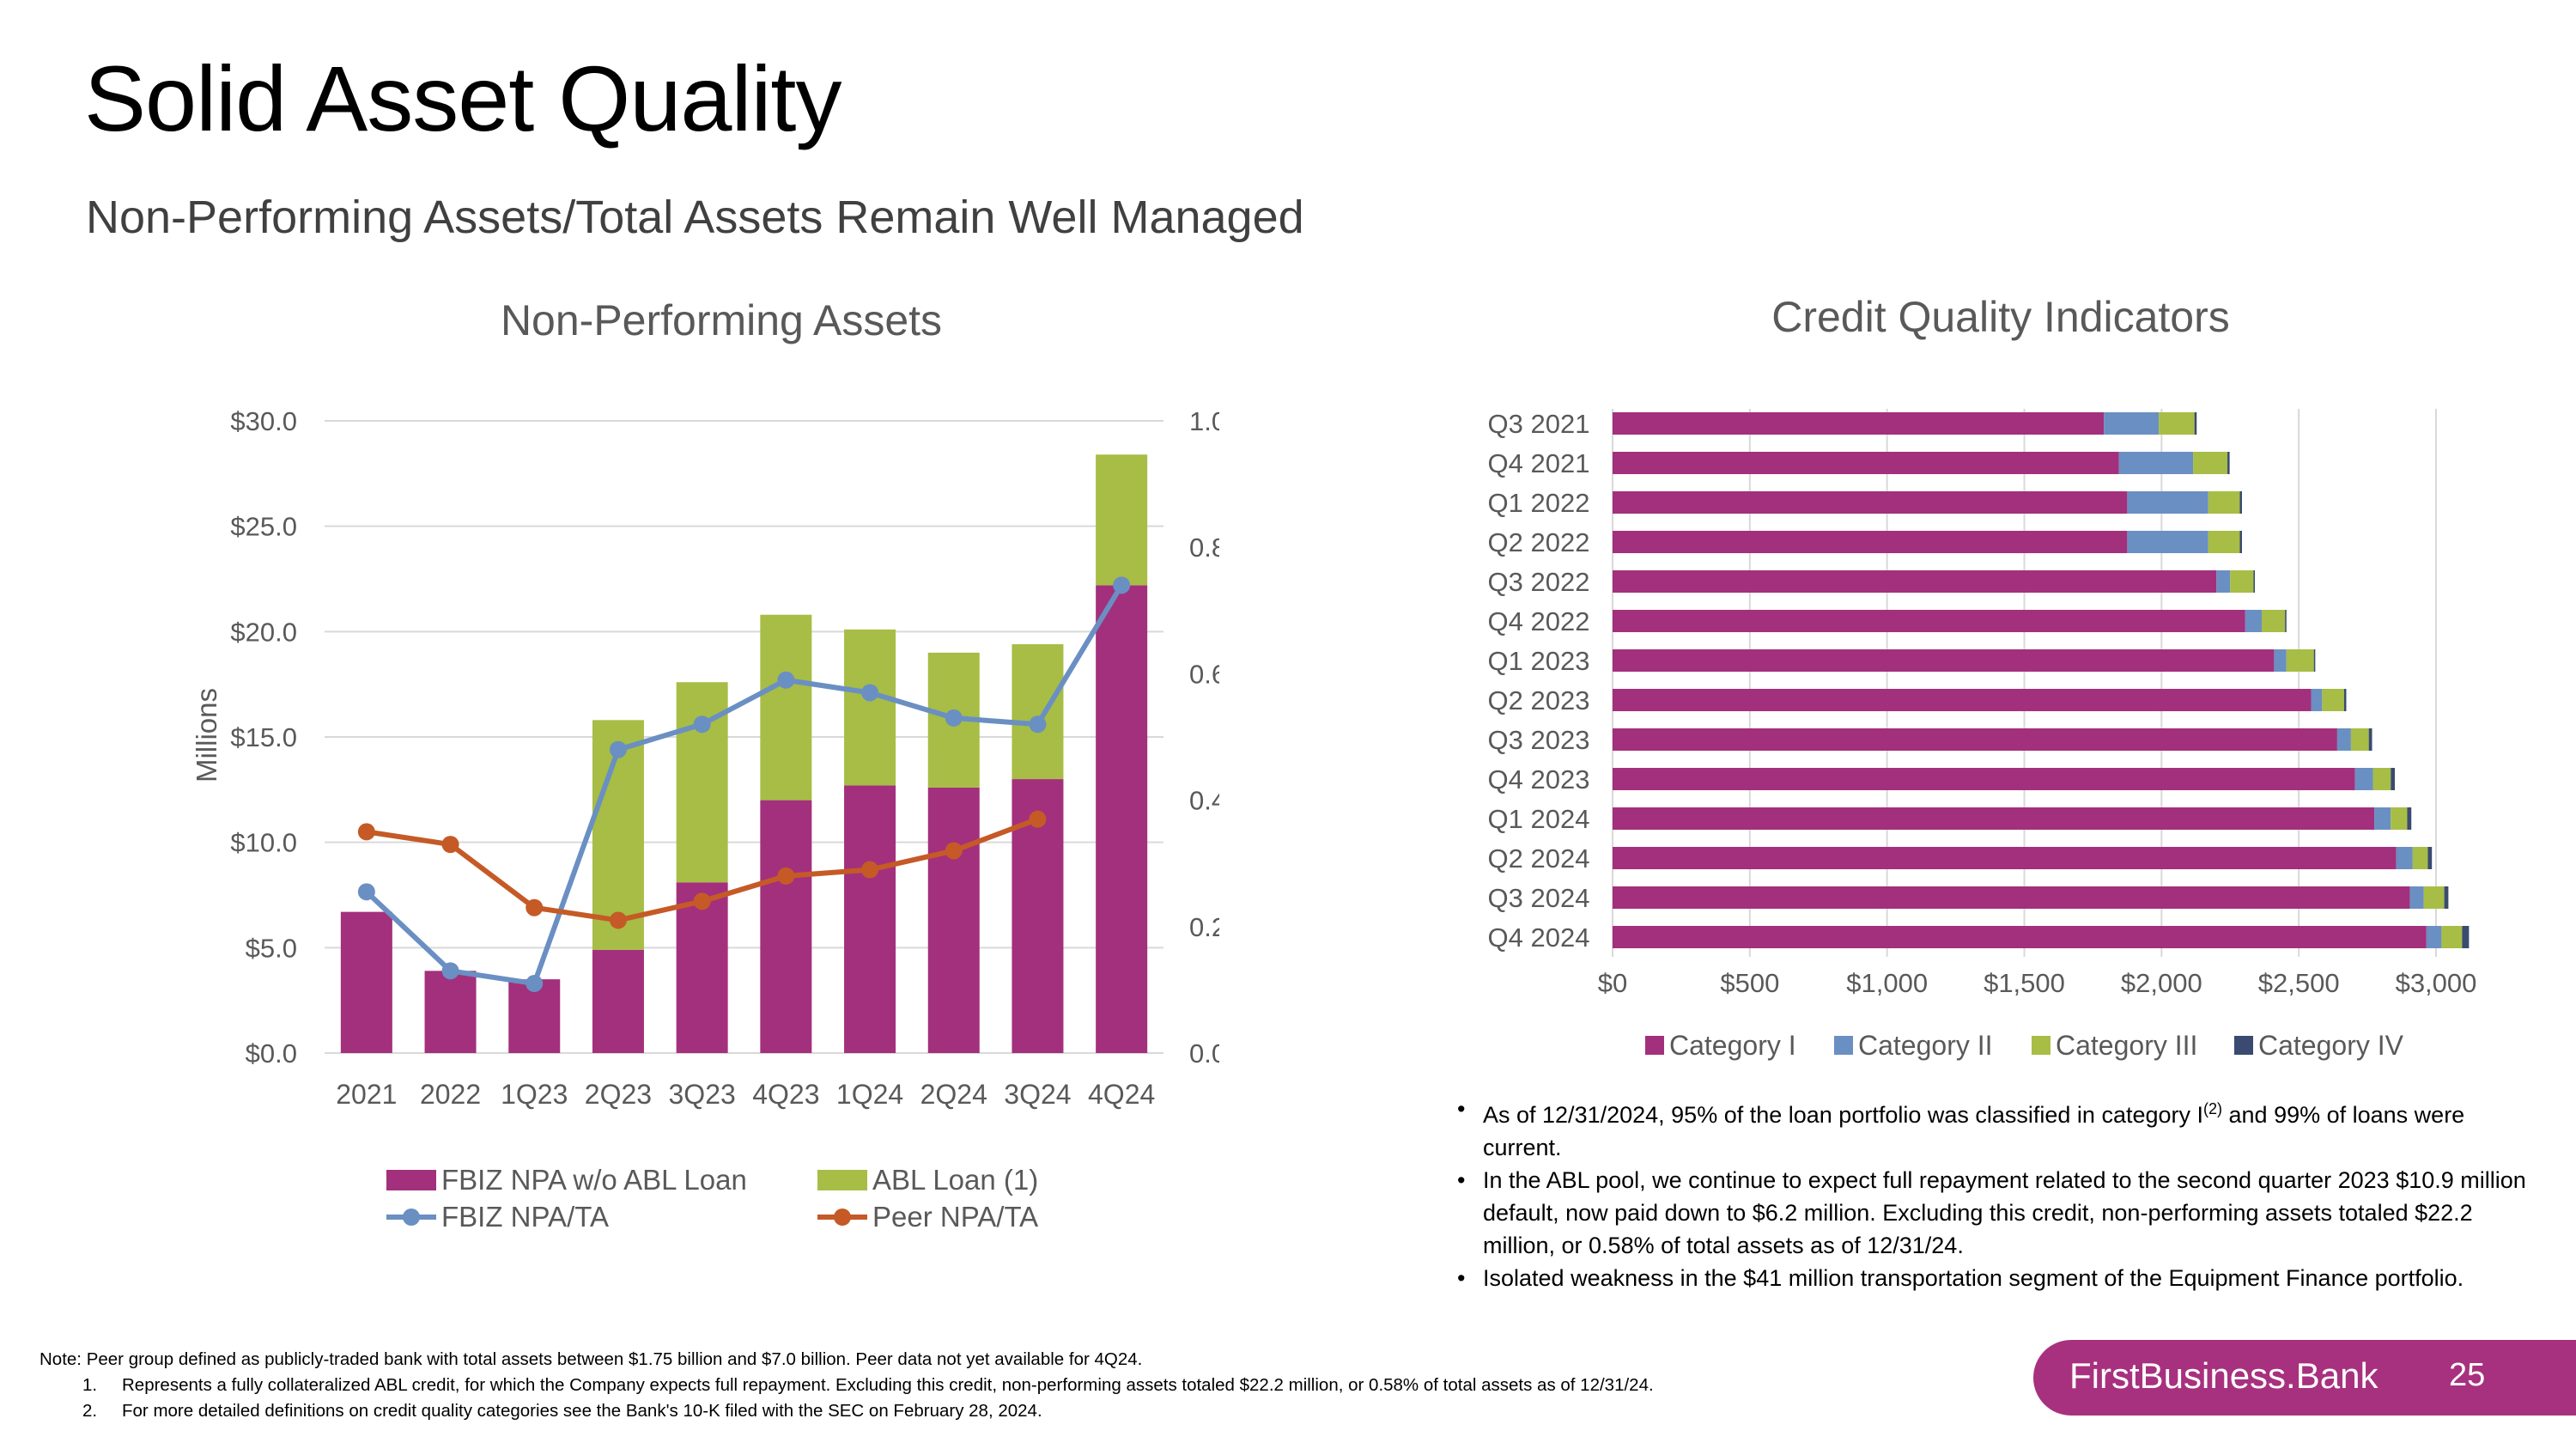 This screenshot has width=2576, height=1449. I want to click on legend-marker-peer-npa-ta, so click(843, 1217).